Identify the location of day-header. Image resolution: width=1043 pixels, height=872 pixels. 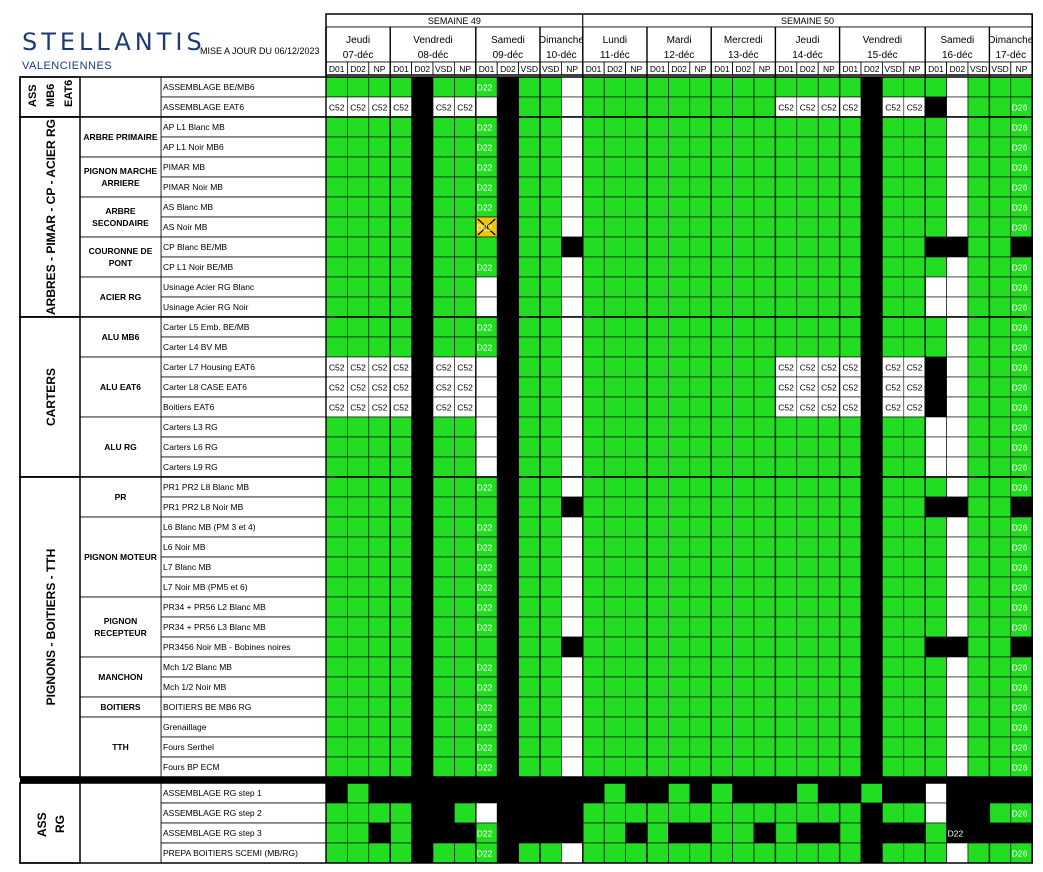
(615, 44).